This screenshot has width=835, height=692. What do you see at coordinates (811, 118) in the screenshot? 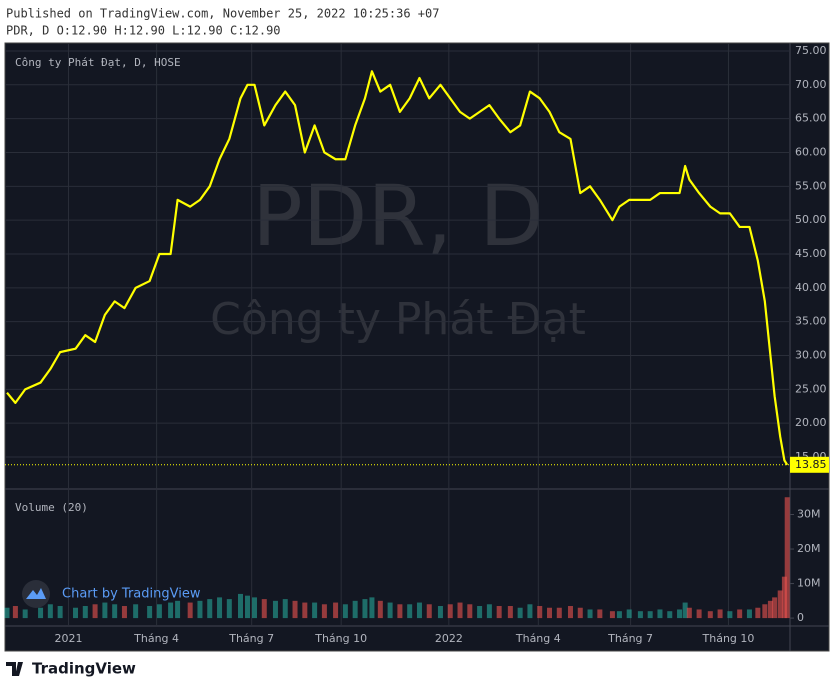
I see `y-tick-label: 65.00` at bounding box center [811, 118].